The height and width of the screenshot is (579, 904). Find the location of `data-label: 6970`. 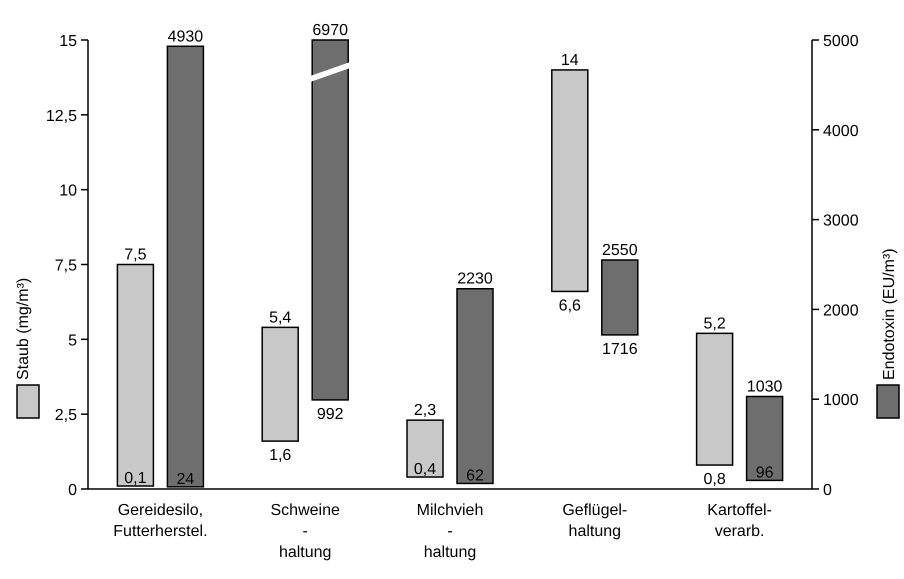

data-label: 6970 is located at coordinates (330, 30).